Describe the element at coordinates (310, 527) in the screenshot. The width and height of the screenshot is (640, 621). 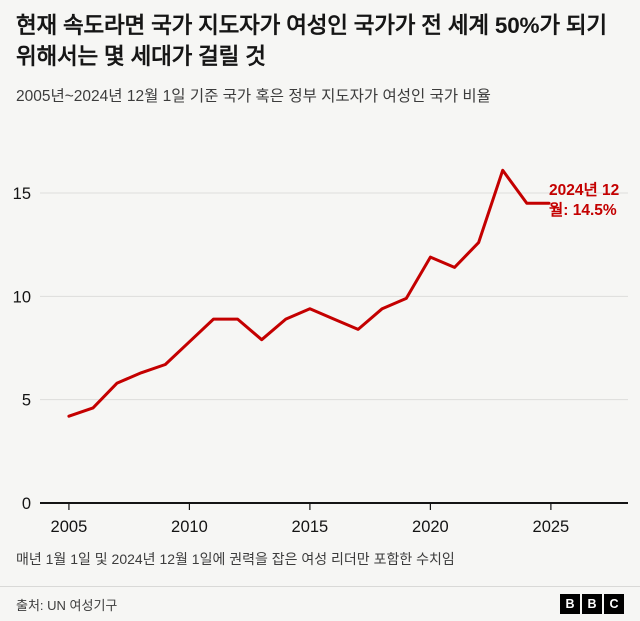
I see `x-axis-tick-label: 2015` at that location.